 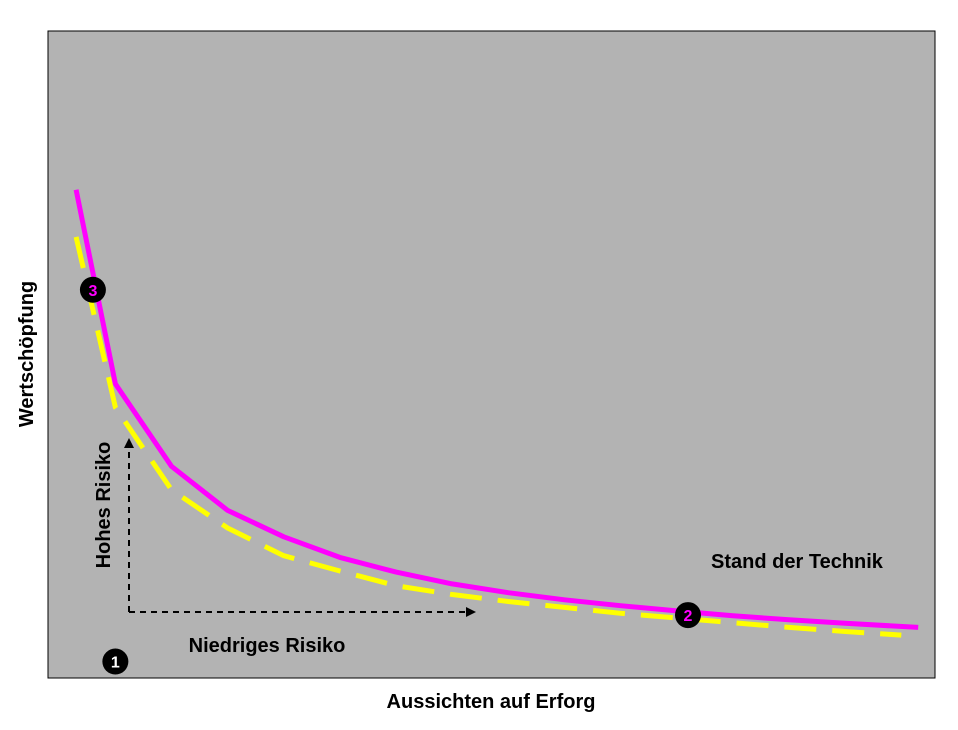 What do you see at coordinates (27, 354) in the screenshot?
I see `y-axis-label: Wertschöpfung` at bounding box center [27, 354].